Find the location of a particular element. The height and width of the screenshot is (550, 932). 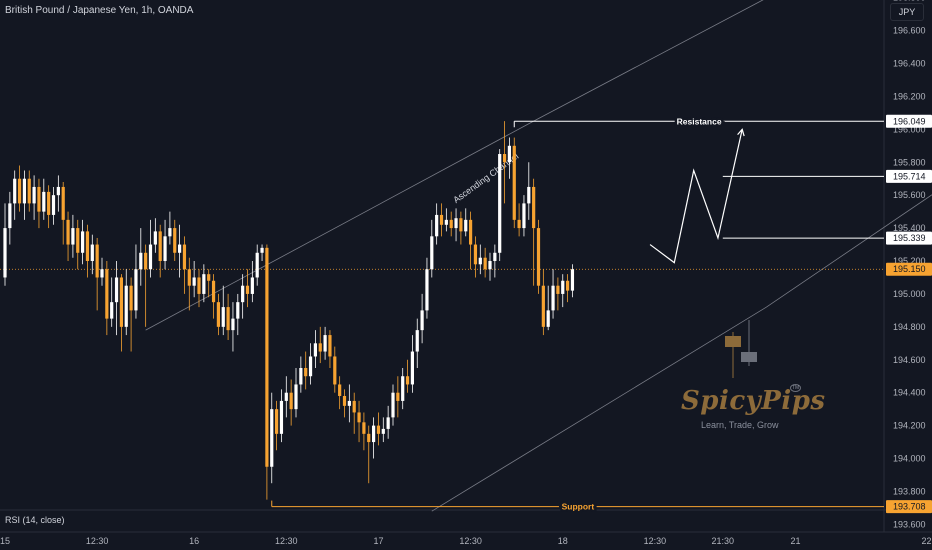

price-tag-label: 195.150 is located at coordinates (909, 269).